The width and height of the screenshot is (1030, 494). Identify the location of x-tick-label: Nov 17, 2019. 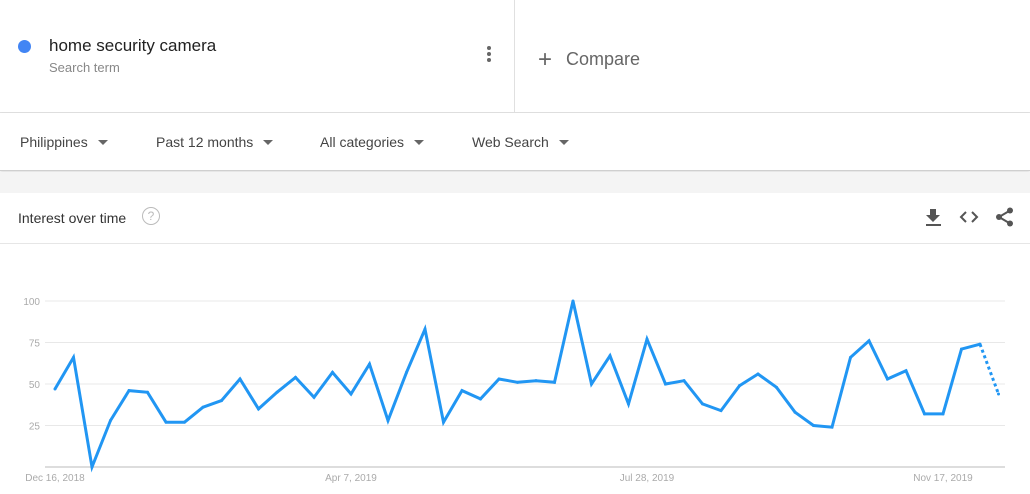
(943, 478).